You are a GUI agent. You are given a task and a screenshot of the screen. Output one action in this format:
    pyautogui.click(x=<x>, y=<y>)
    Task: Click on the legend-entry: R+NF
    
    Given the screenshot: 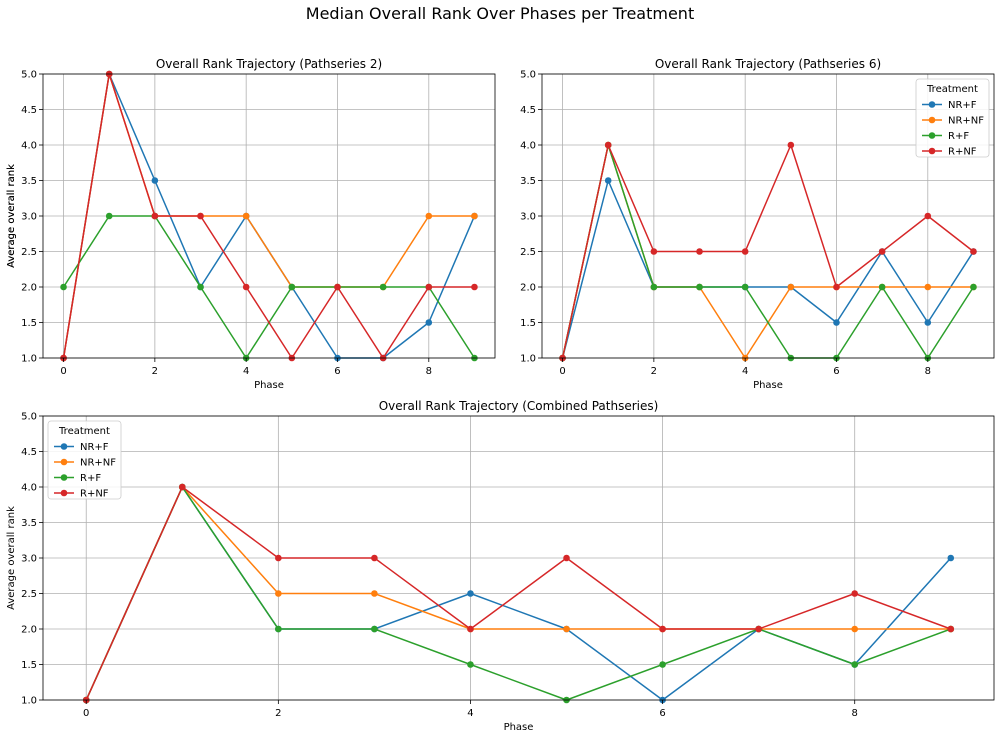 What is the action you would take?
    pyautogui.click(x=94, y=494)
    